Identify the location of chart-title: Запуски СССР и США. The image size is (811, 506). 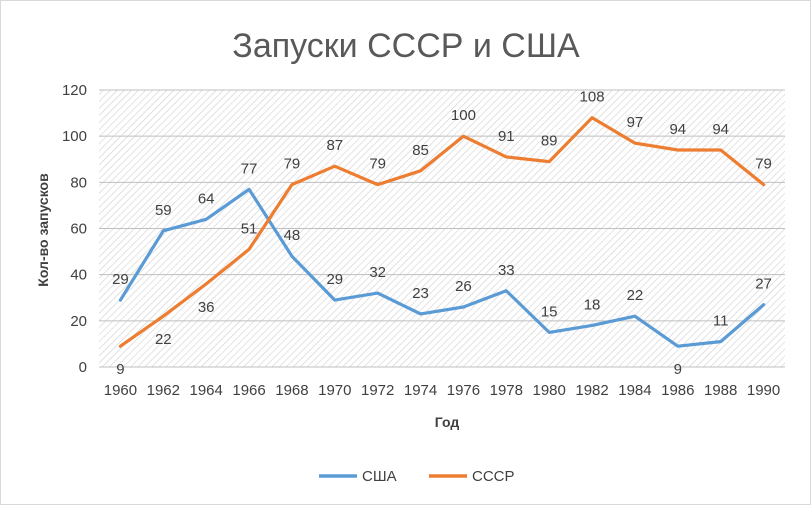
(406, 46).